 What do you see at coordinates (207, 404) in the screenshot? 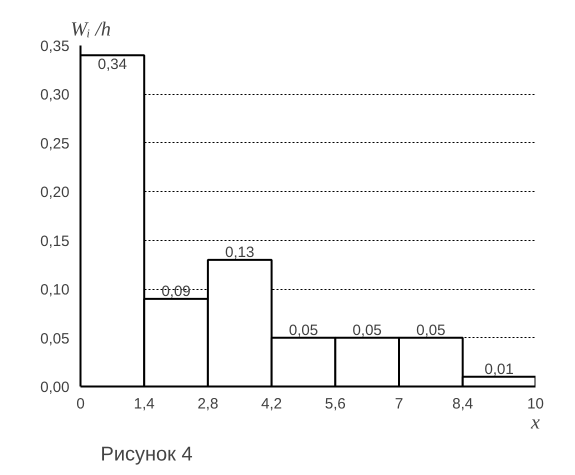
I see `x-tick-label: 2,8` at bounding box center [207, 404].